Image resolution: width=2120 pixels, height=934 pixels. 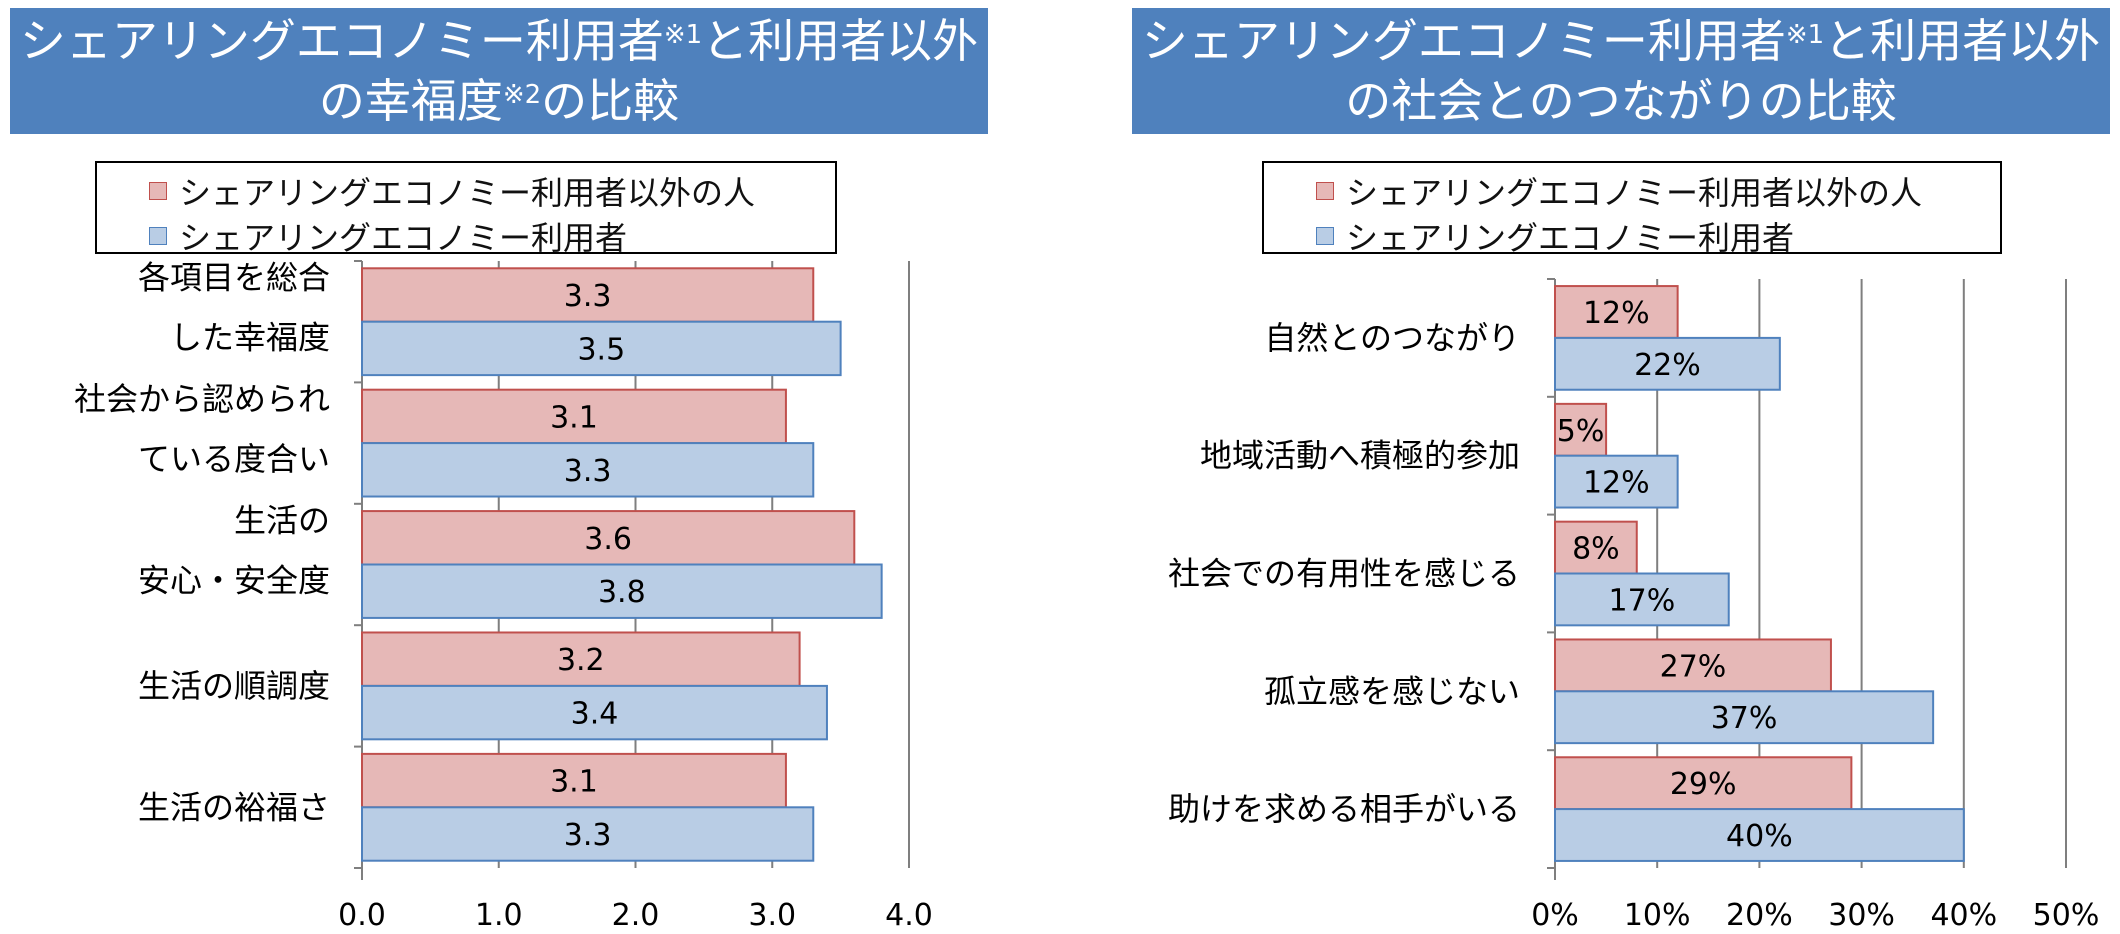 What do you see at coordinates (2066, 915) in the screenshot?
I see `right-x-tick-label: 50%` at bounding box center [2066, 915].